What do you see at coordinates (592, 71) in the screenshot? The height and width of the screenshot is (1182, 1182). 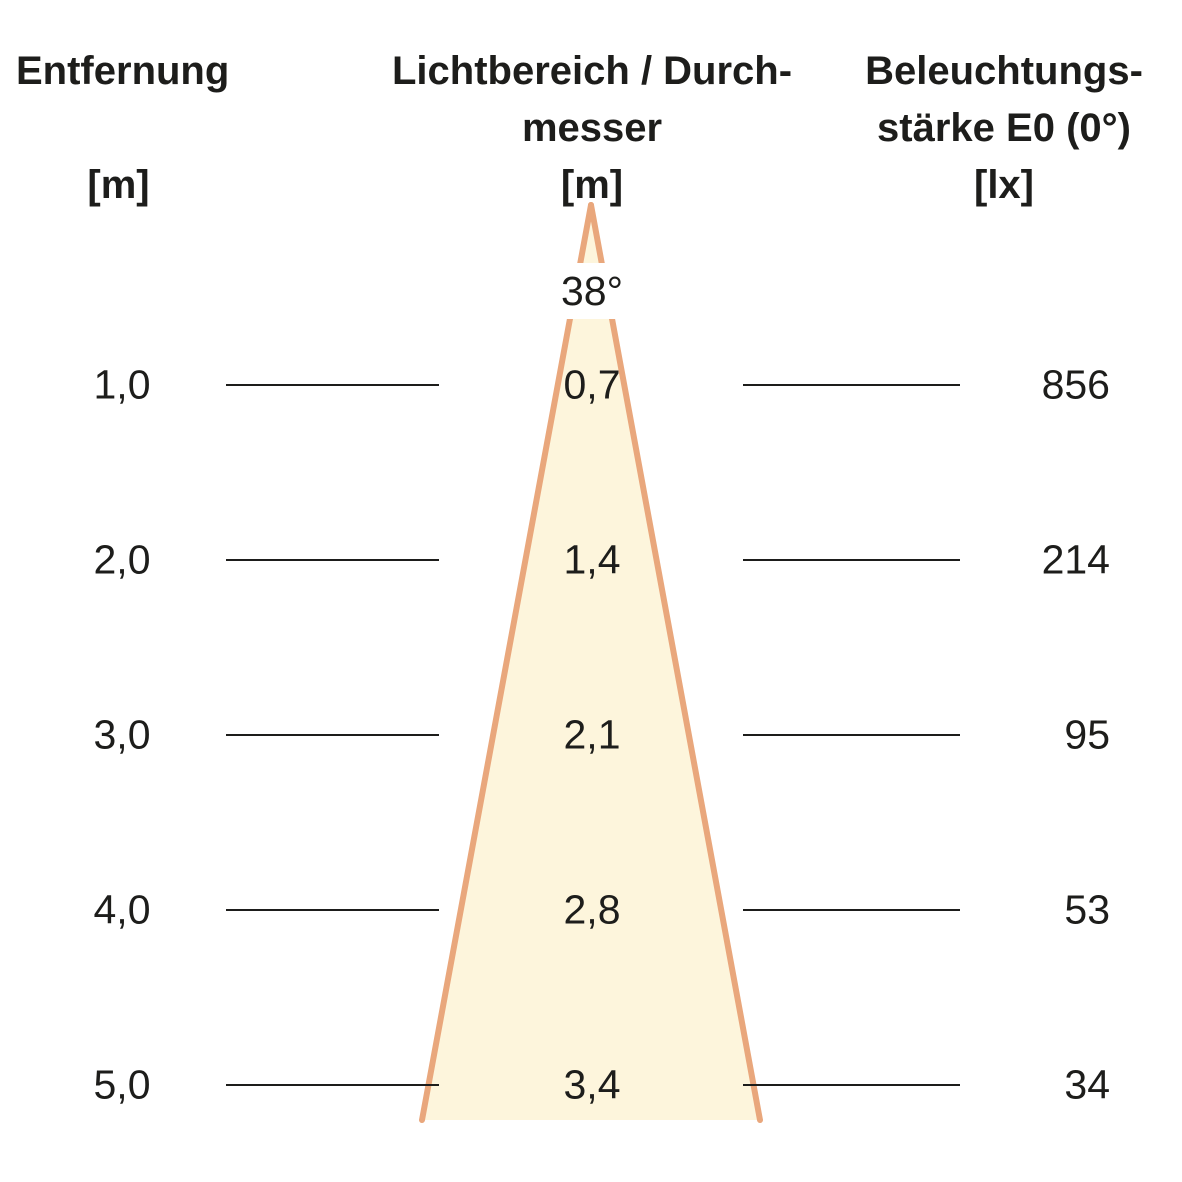 I see `column-title: Lichtbereich / Durch-` at bounding box center [592, 71].